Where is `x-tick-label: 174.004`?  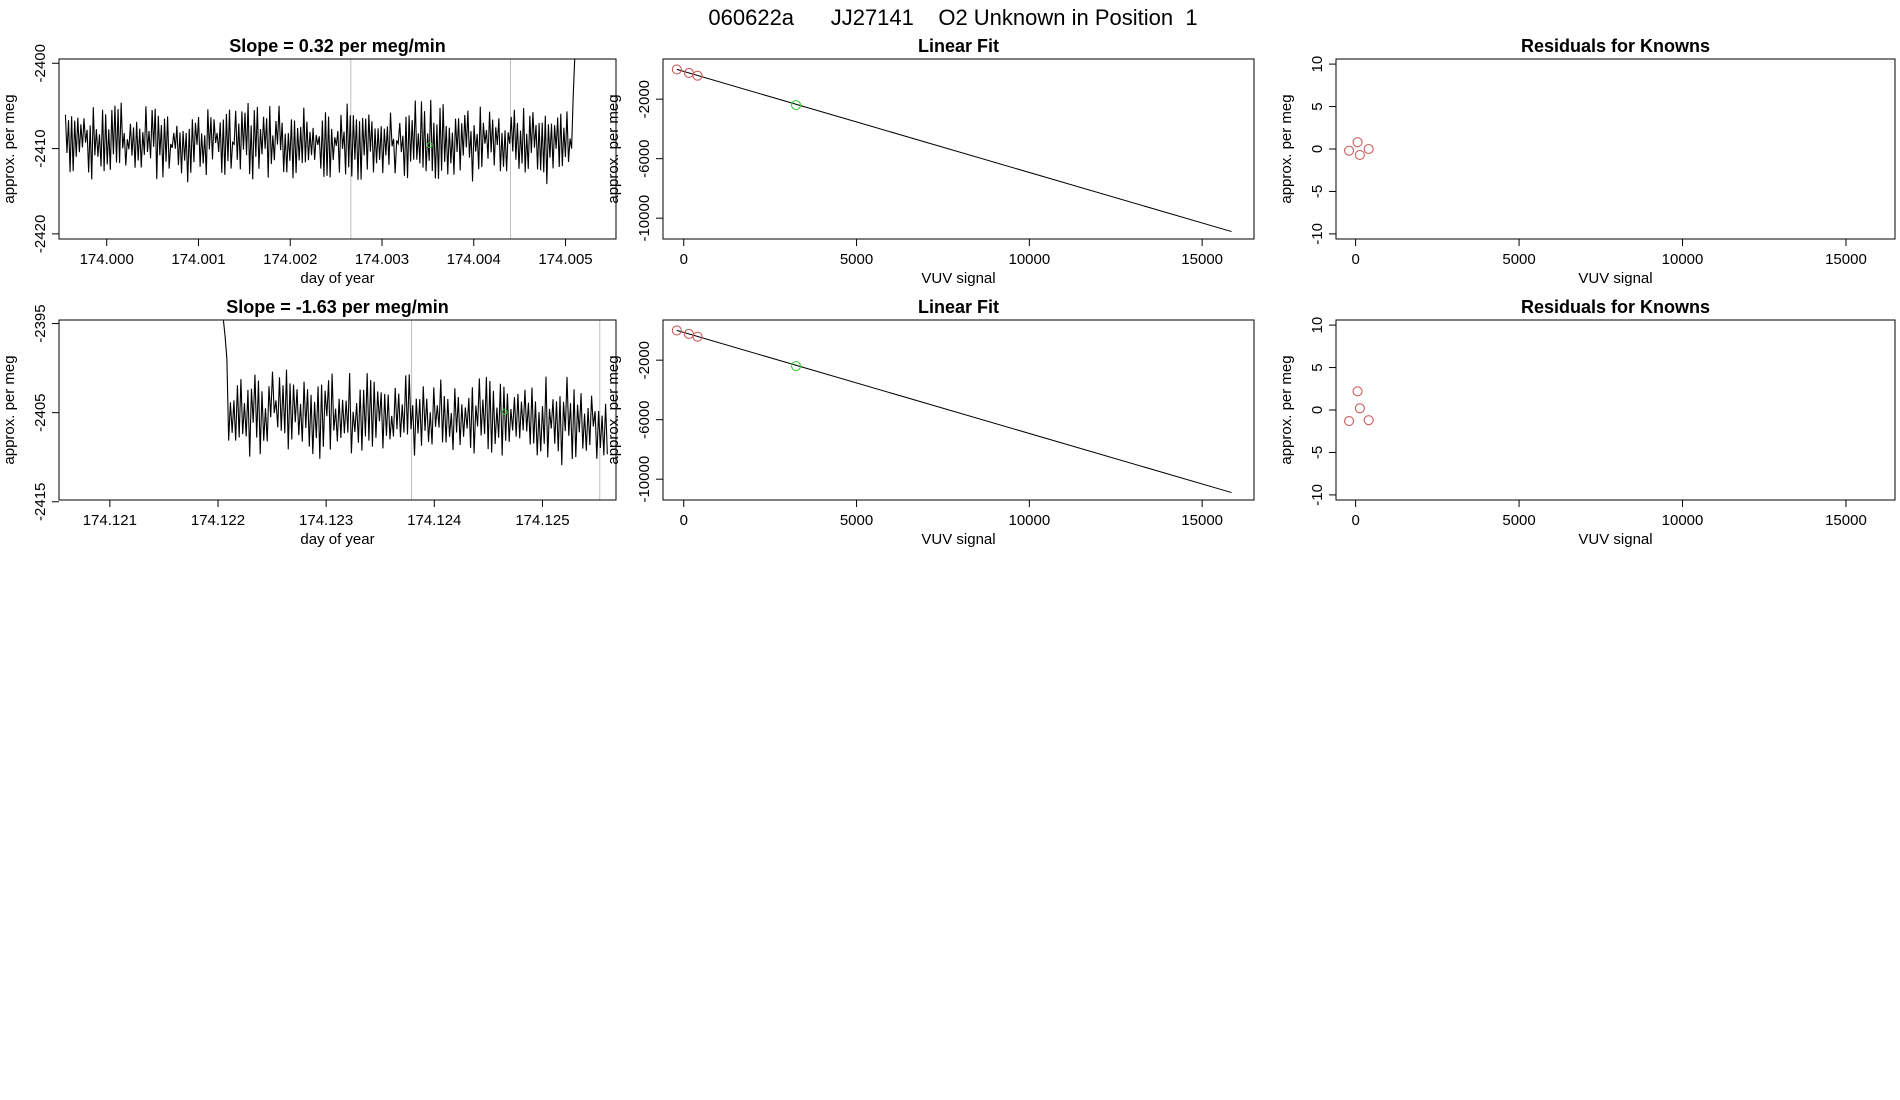
x-tick-label: 174.004 is located at coordinates (474, 259).